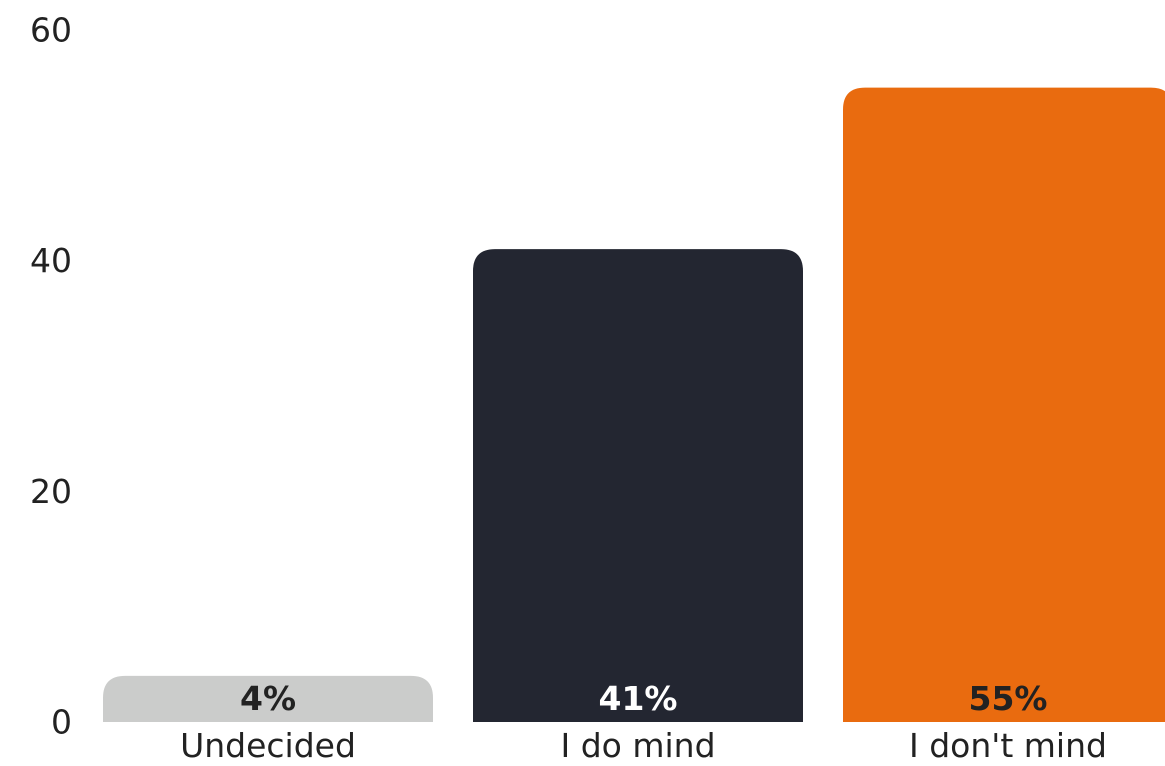  Describe the element at coordinates (51, 376) in the screenshot. I see `y-axis: 0 20 40 60` at that location.